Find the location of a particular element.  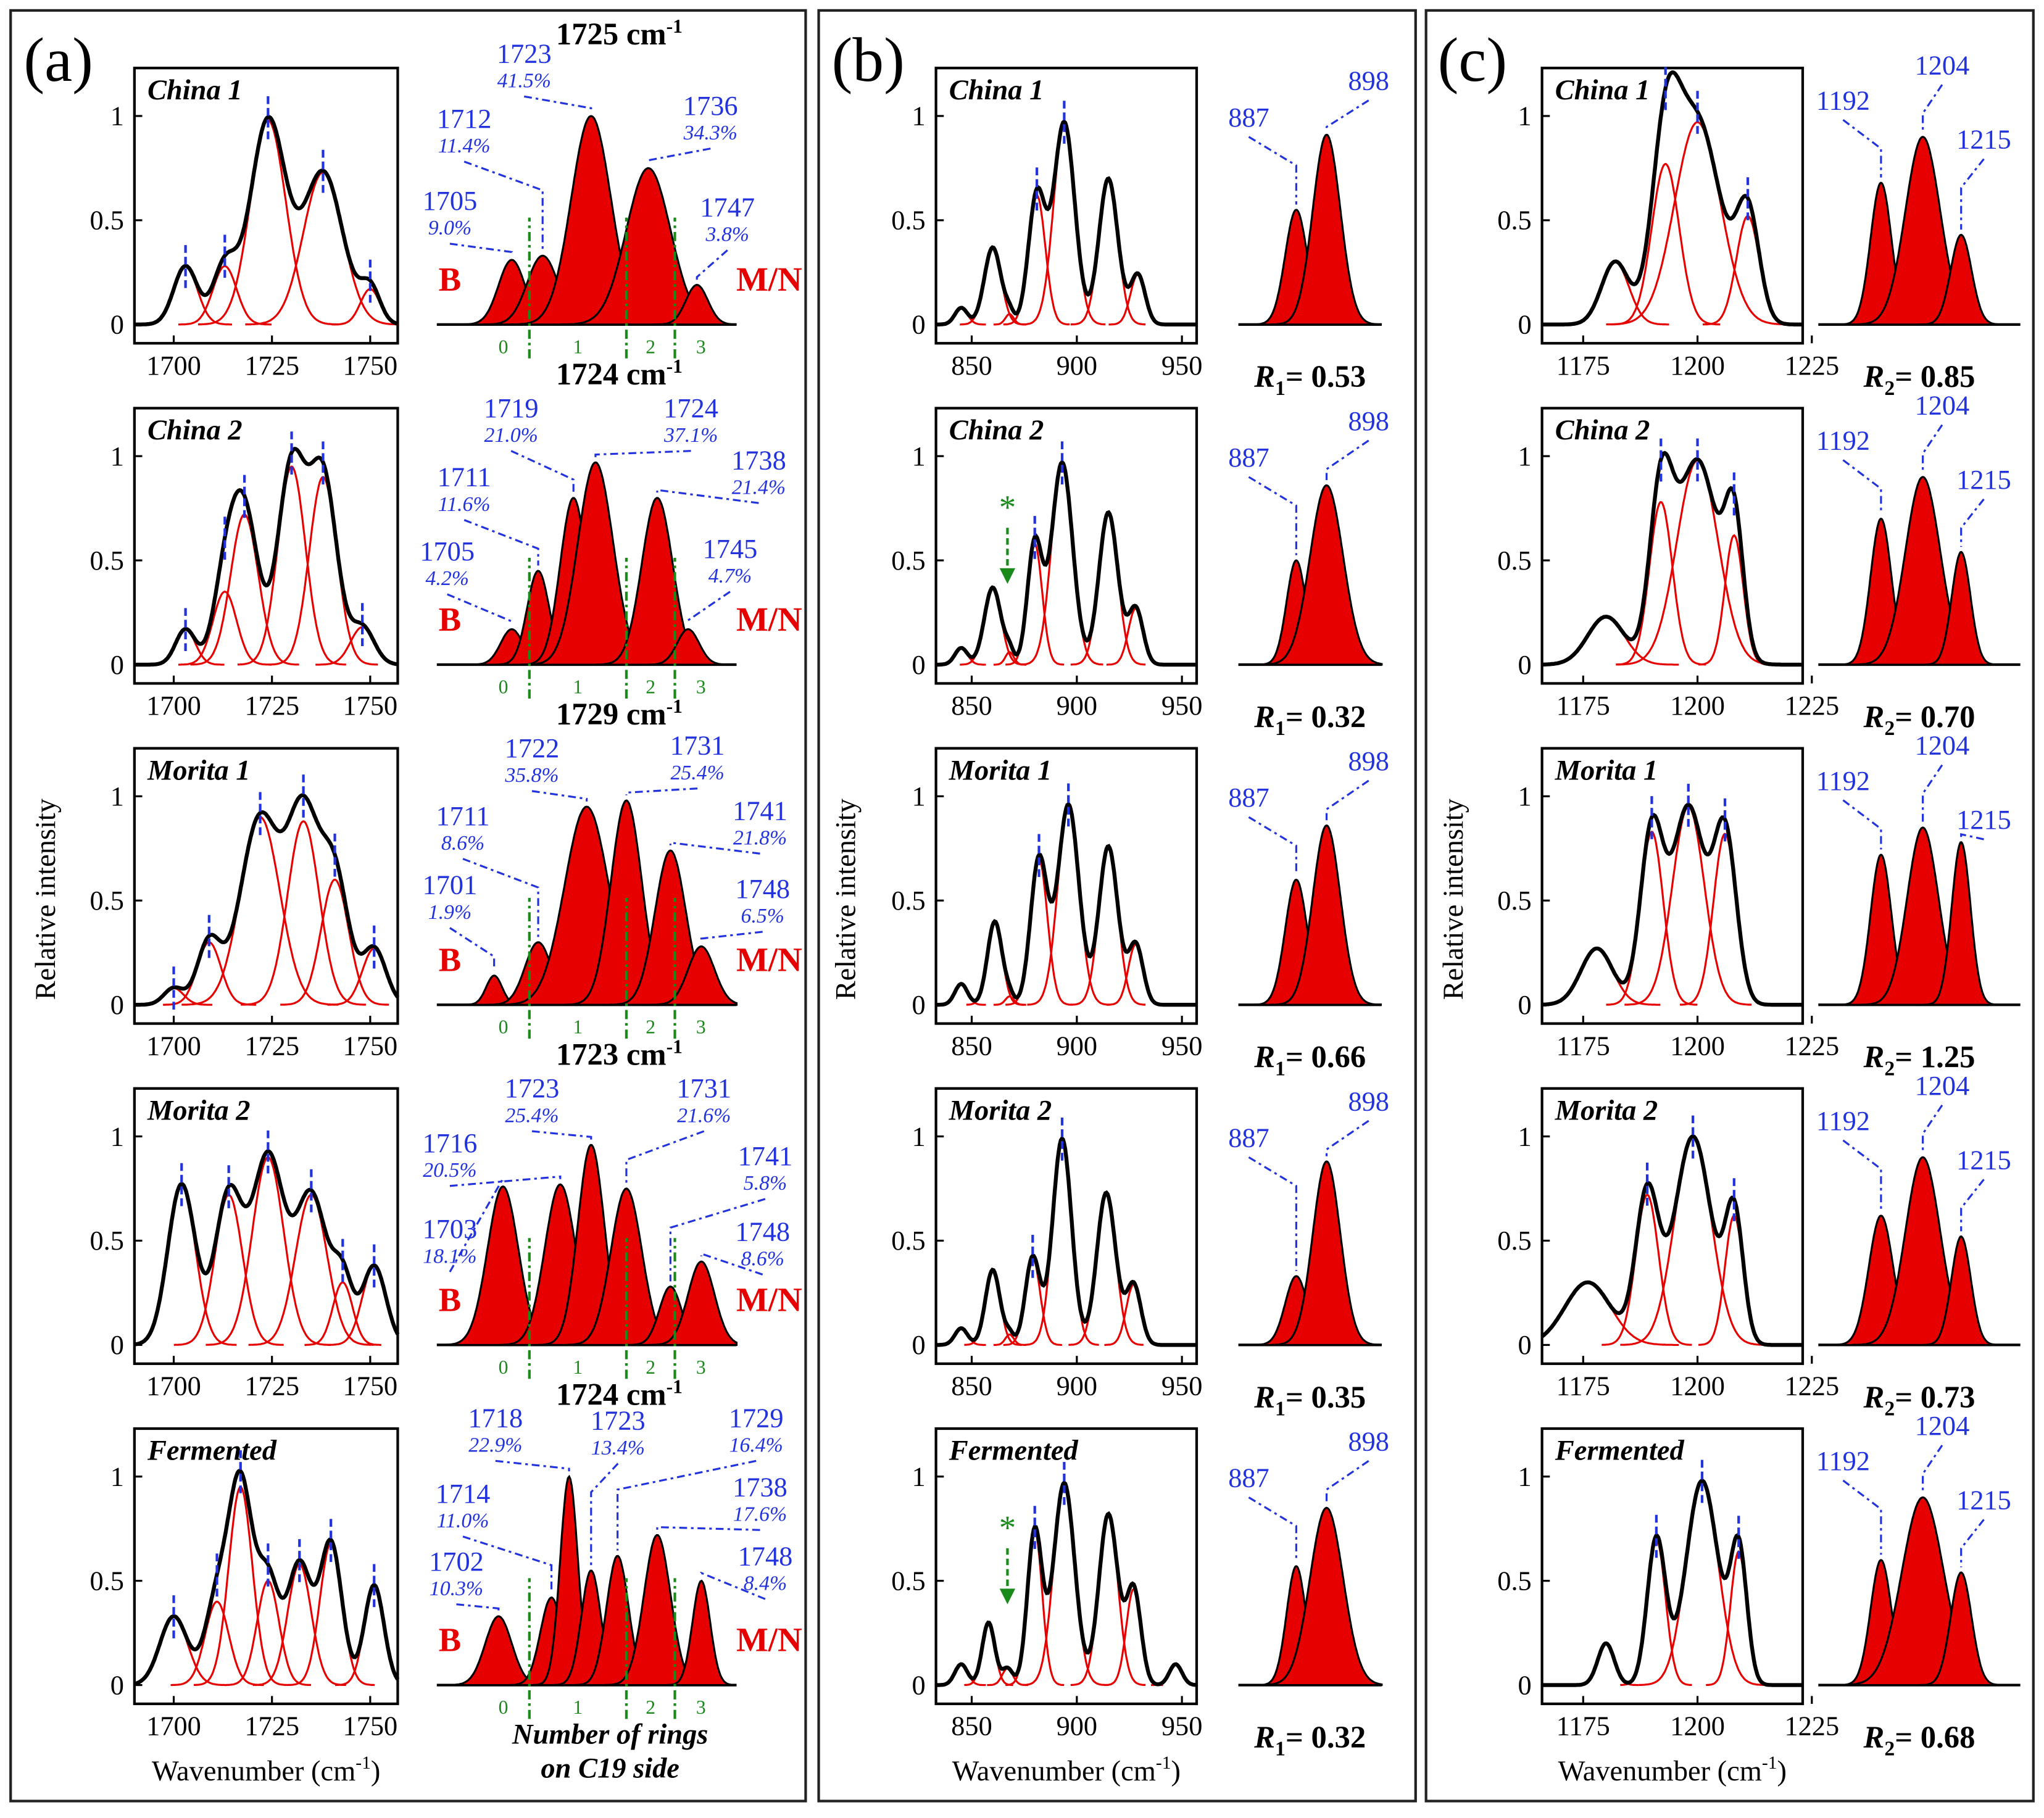

ratio-value: = 0.32 is located at coordinates (1326, 716).